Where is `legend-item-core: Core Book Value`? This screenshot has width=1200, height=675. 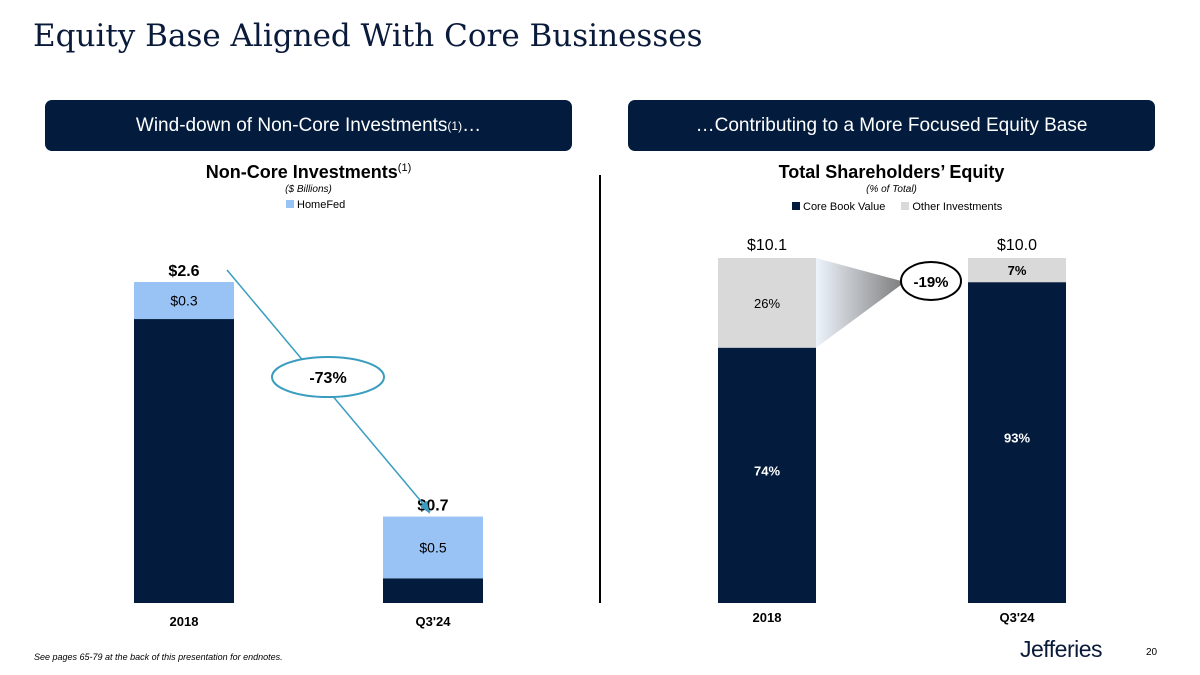
legend-item-core: Core Book Value is located at coordinates (838, 207).